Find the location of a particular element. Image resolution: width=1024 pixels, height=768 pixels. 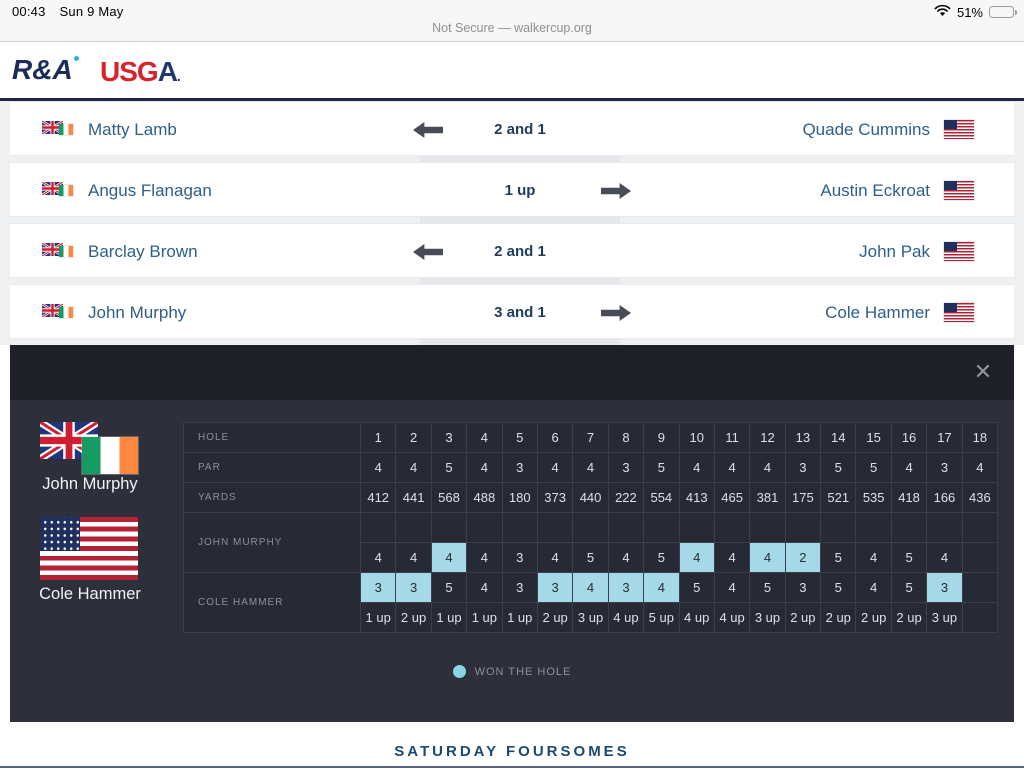

yards-cell: 175 is located at coordinates (803, 498).